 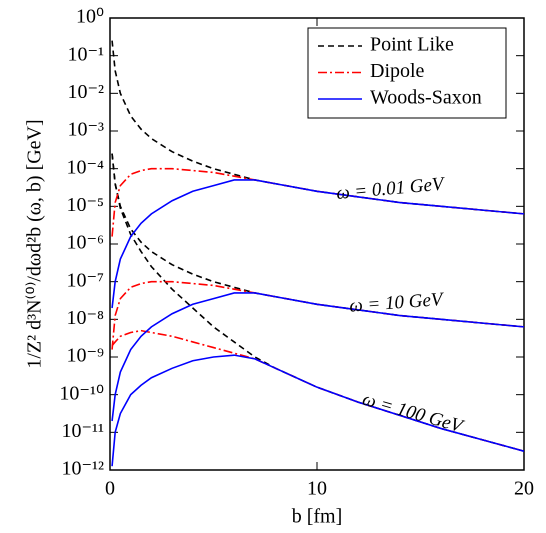 What do you see at coordinates (85, 318) in the screenshot?
I see `y-tick-label: 10⁻⁸` at bounding box center [85, 318].